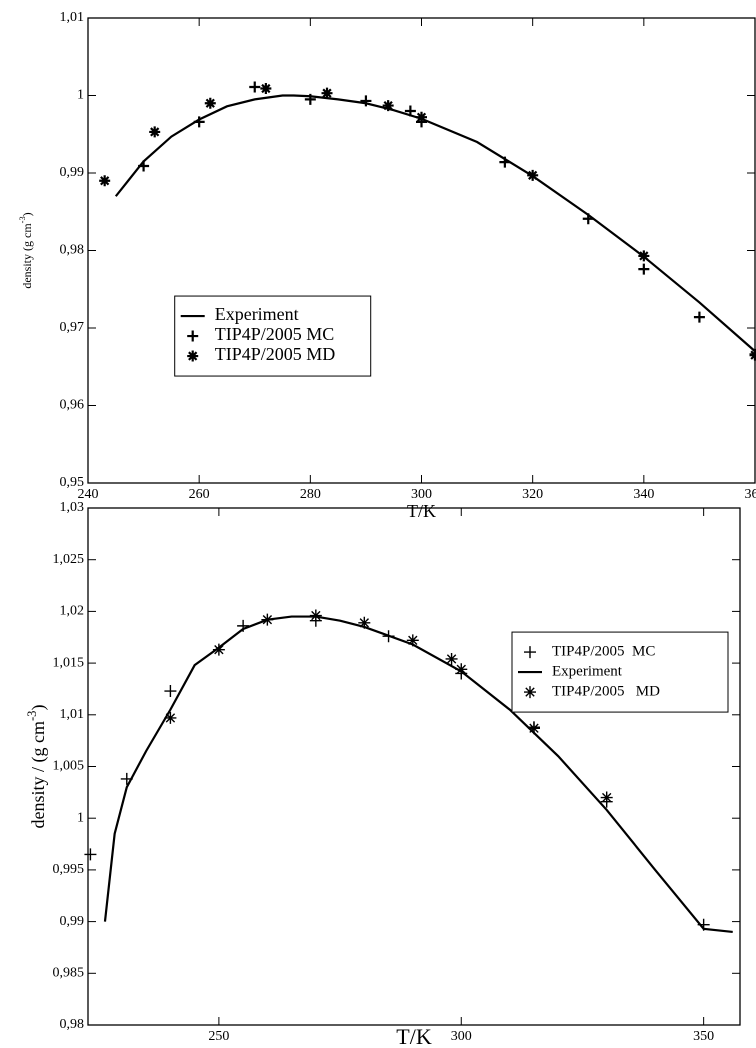 This screenshot has width=756, height=1048. I want to click on y-axis-label: density (g cm-3), so click(26, 250).